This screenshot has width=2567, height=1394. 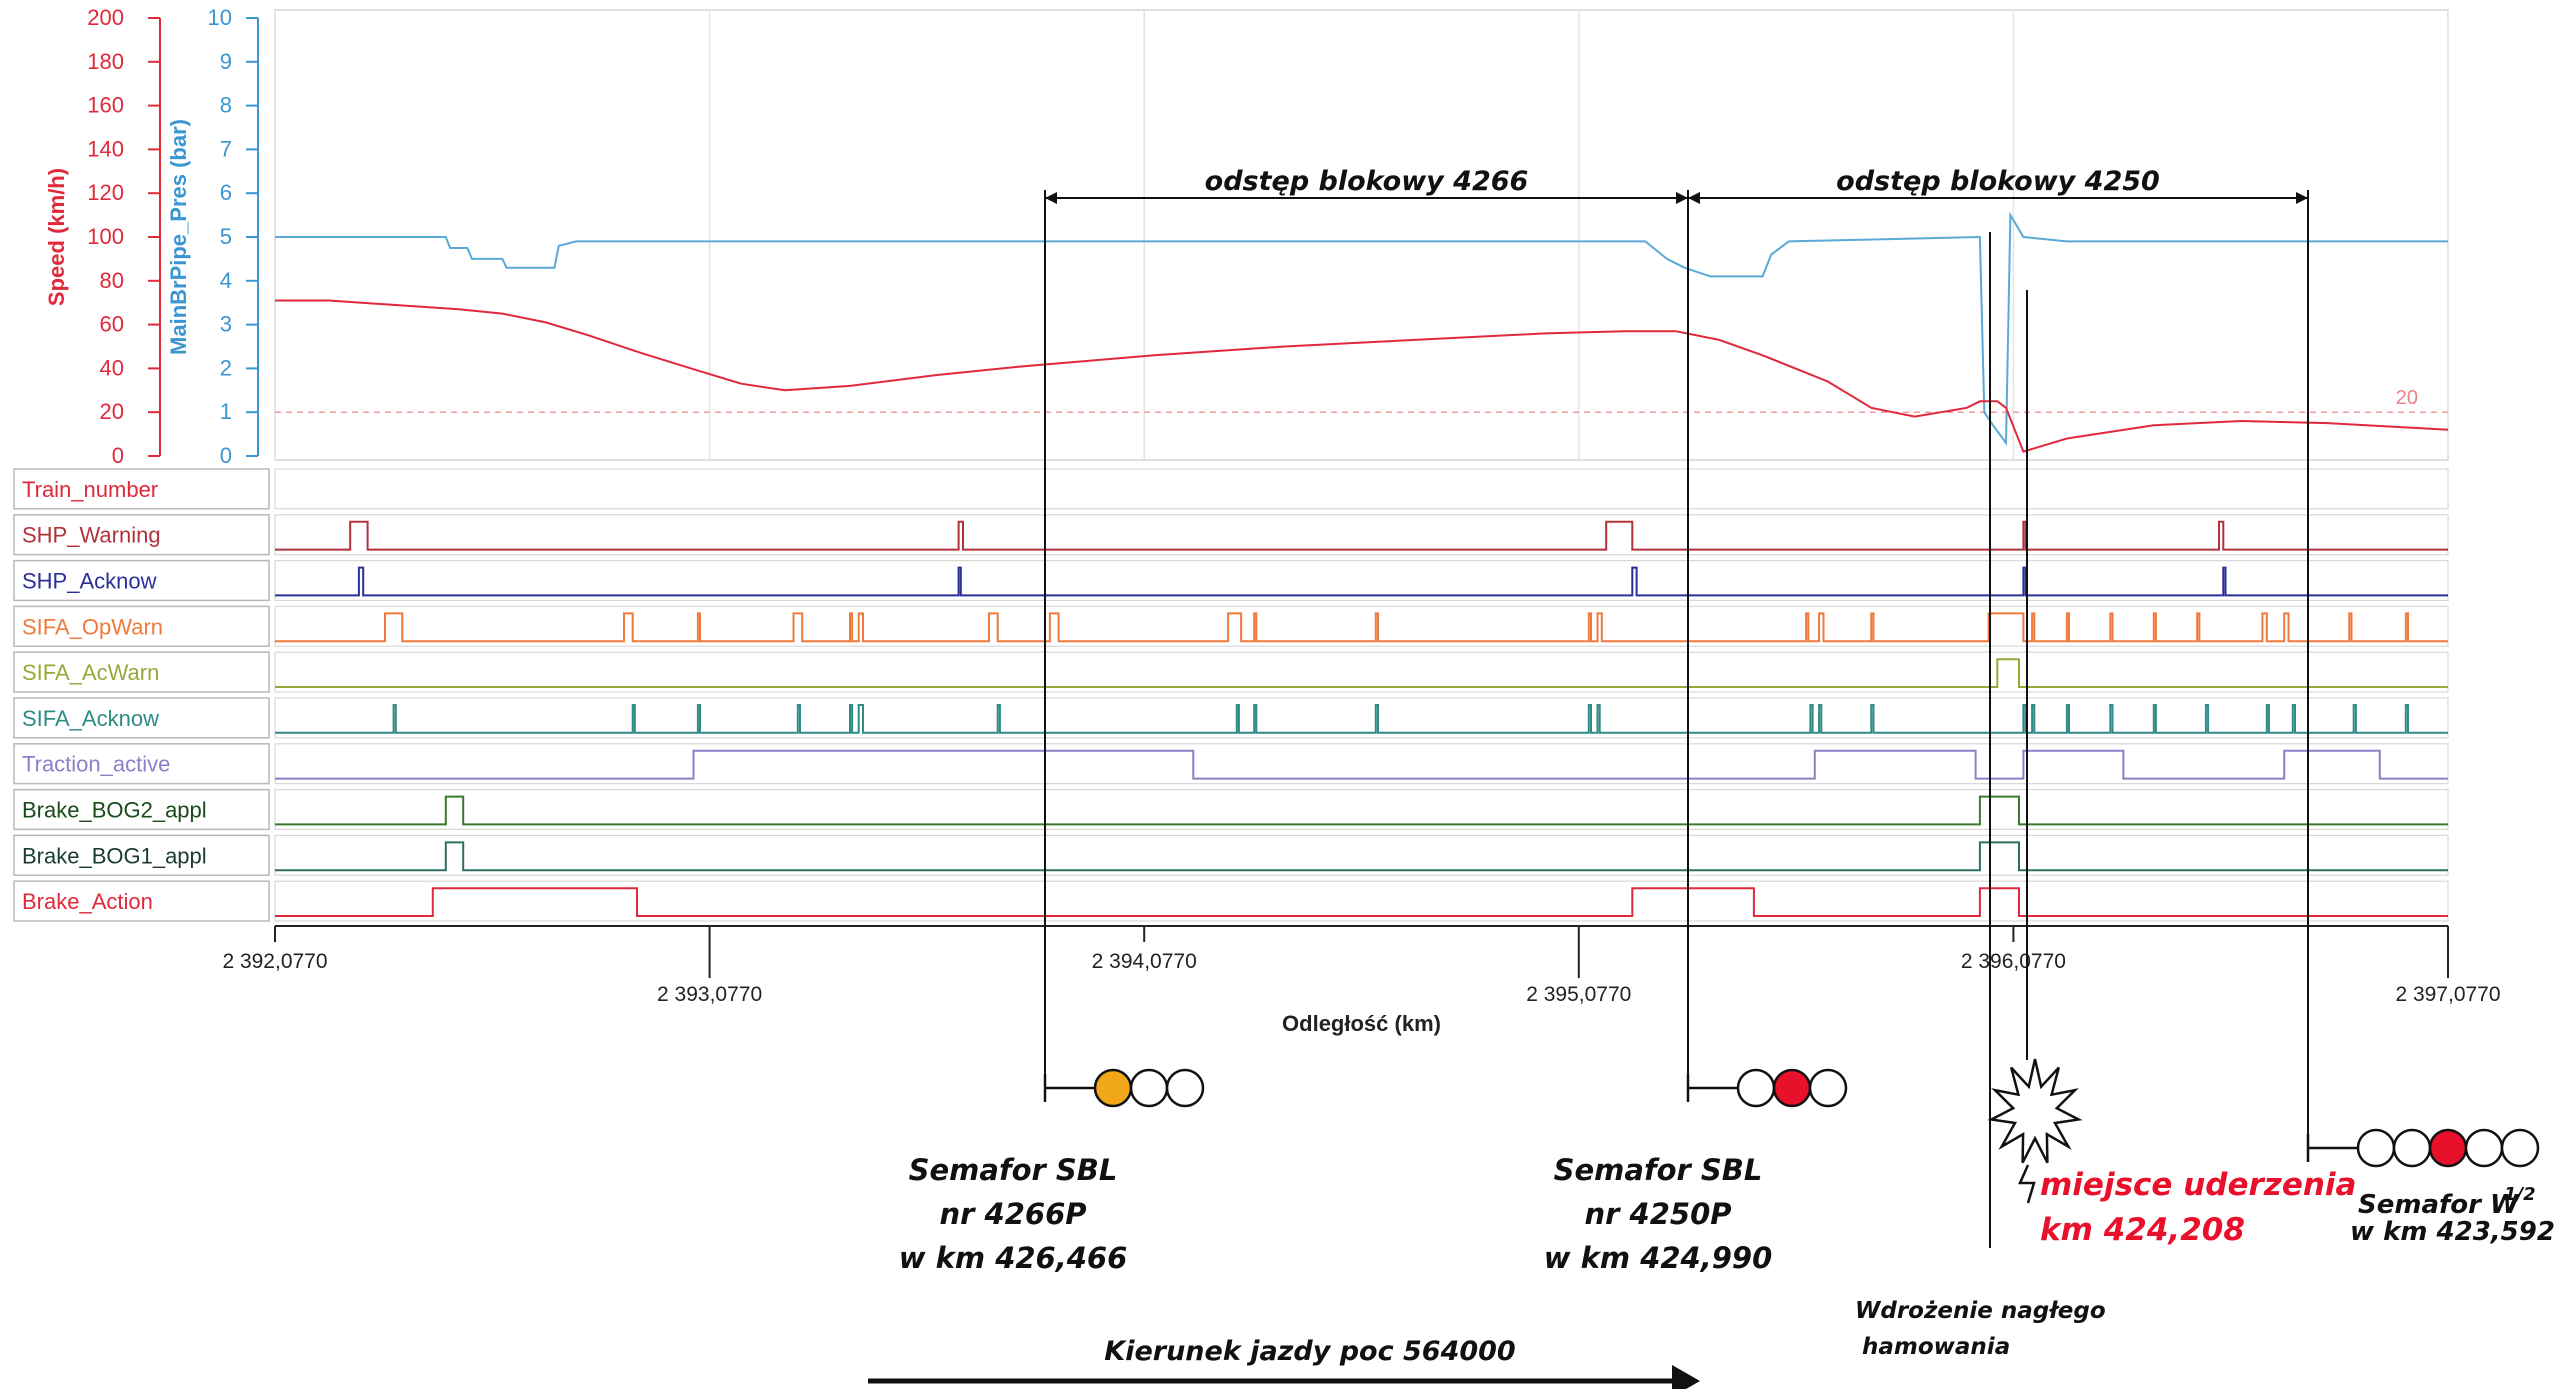 I want to click on speed-tick-label: 120, so click(x=105, y=192).